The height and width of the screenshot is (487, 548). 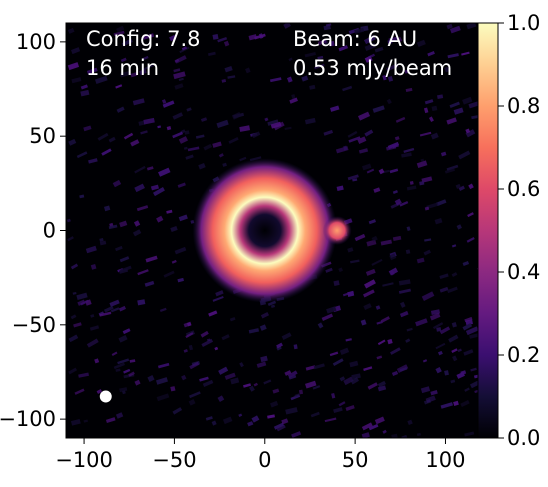 I want to click on colorbar-tick-label: 0.8, so click(x=523, y=106).